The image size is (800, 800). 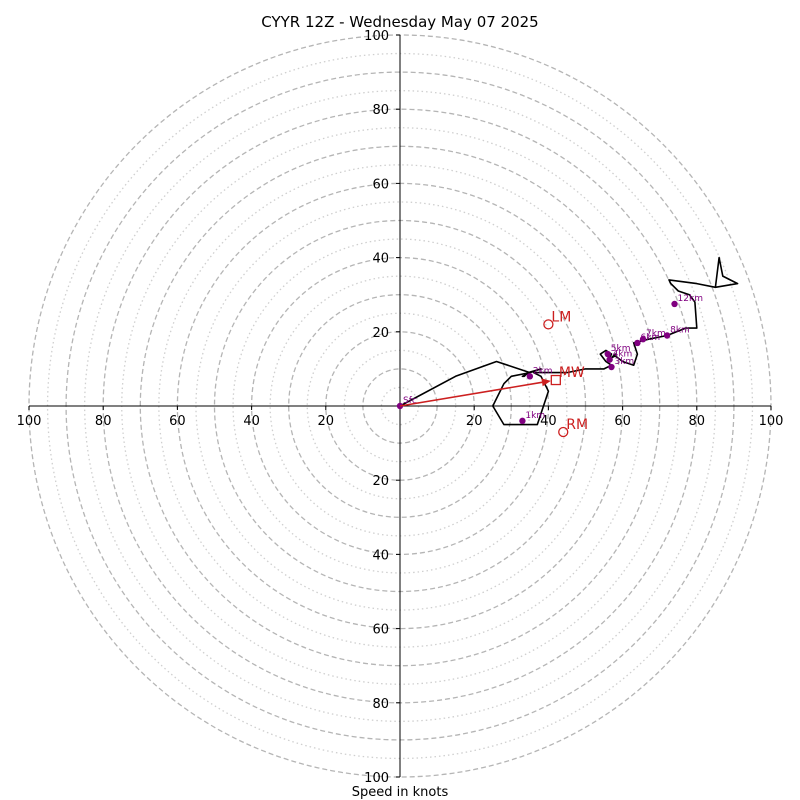 I want to click on height-marker-label: 6km, so click(x=650, y=338).